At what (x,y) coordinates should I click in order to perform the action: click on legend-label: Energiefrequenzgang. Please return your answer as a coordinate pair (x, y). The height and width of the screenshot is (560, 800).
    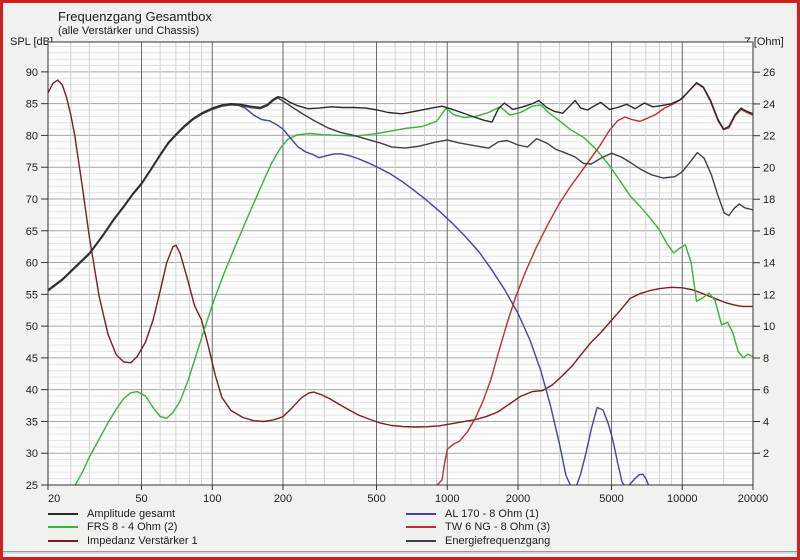
    Looking at the image, I should click on (498, 540).